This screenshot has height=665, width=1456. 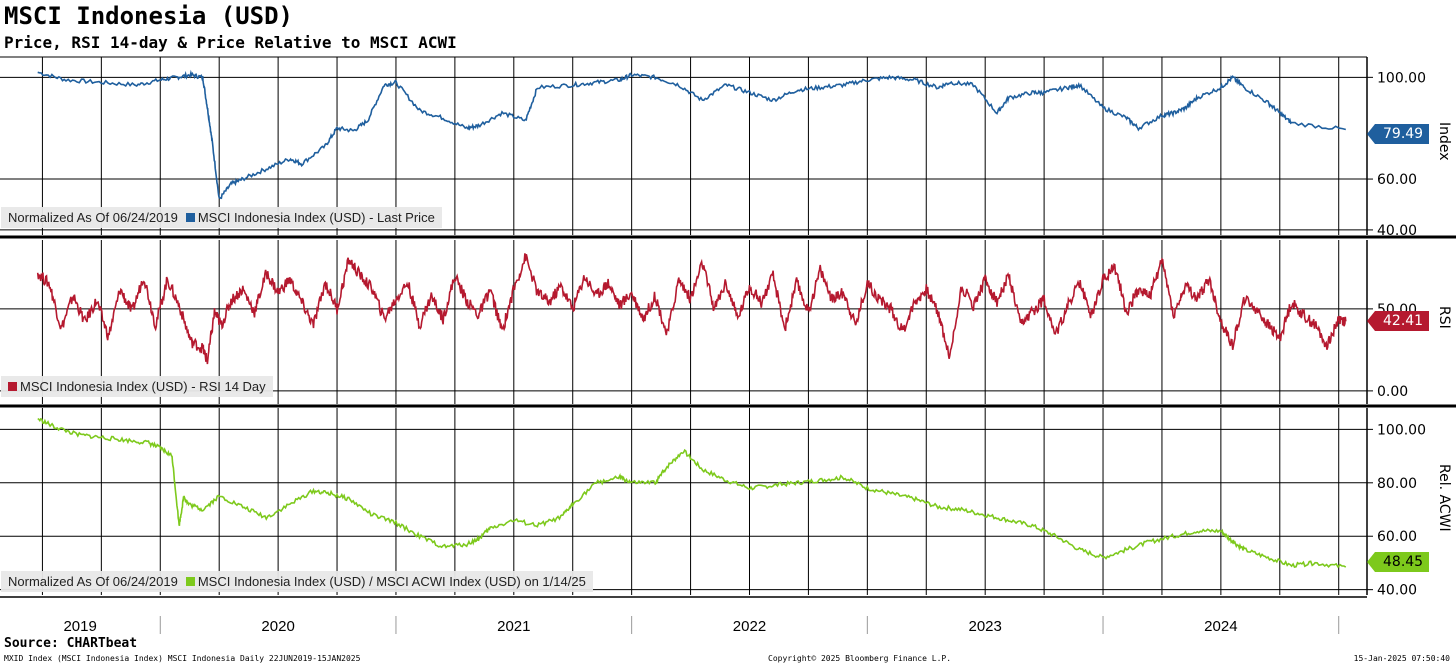 I want to click on legend-rel-swatch, so click(x=190, y=581).